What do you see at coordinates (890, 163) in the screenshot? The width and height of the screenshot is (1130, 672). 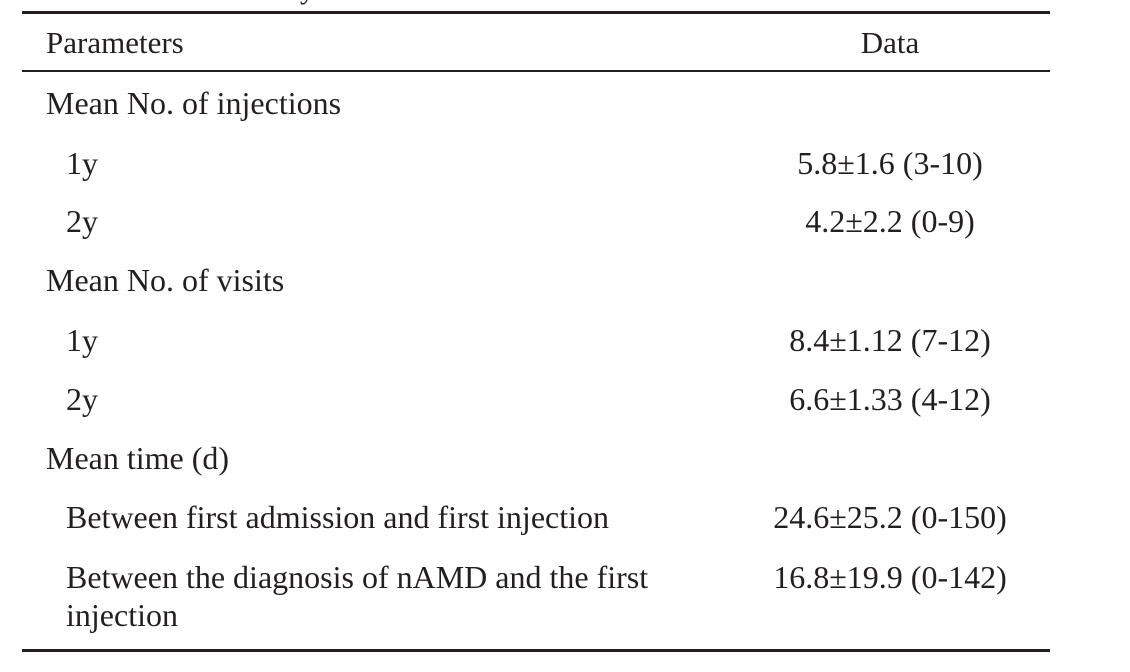 I see `row-value-injections-1y: 5.8±1.6 (3-10)` at bounding box center [890, 163].